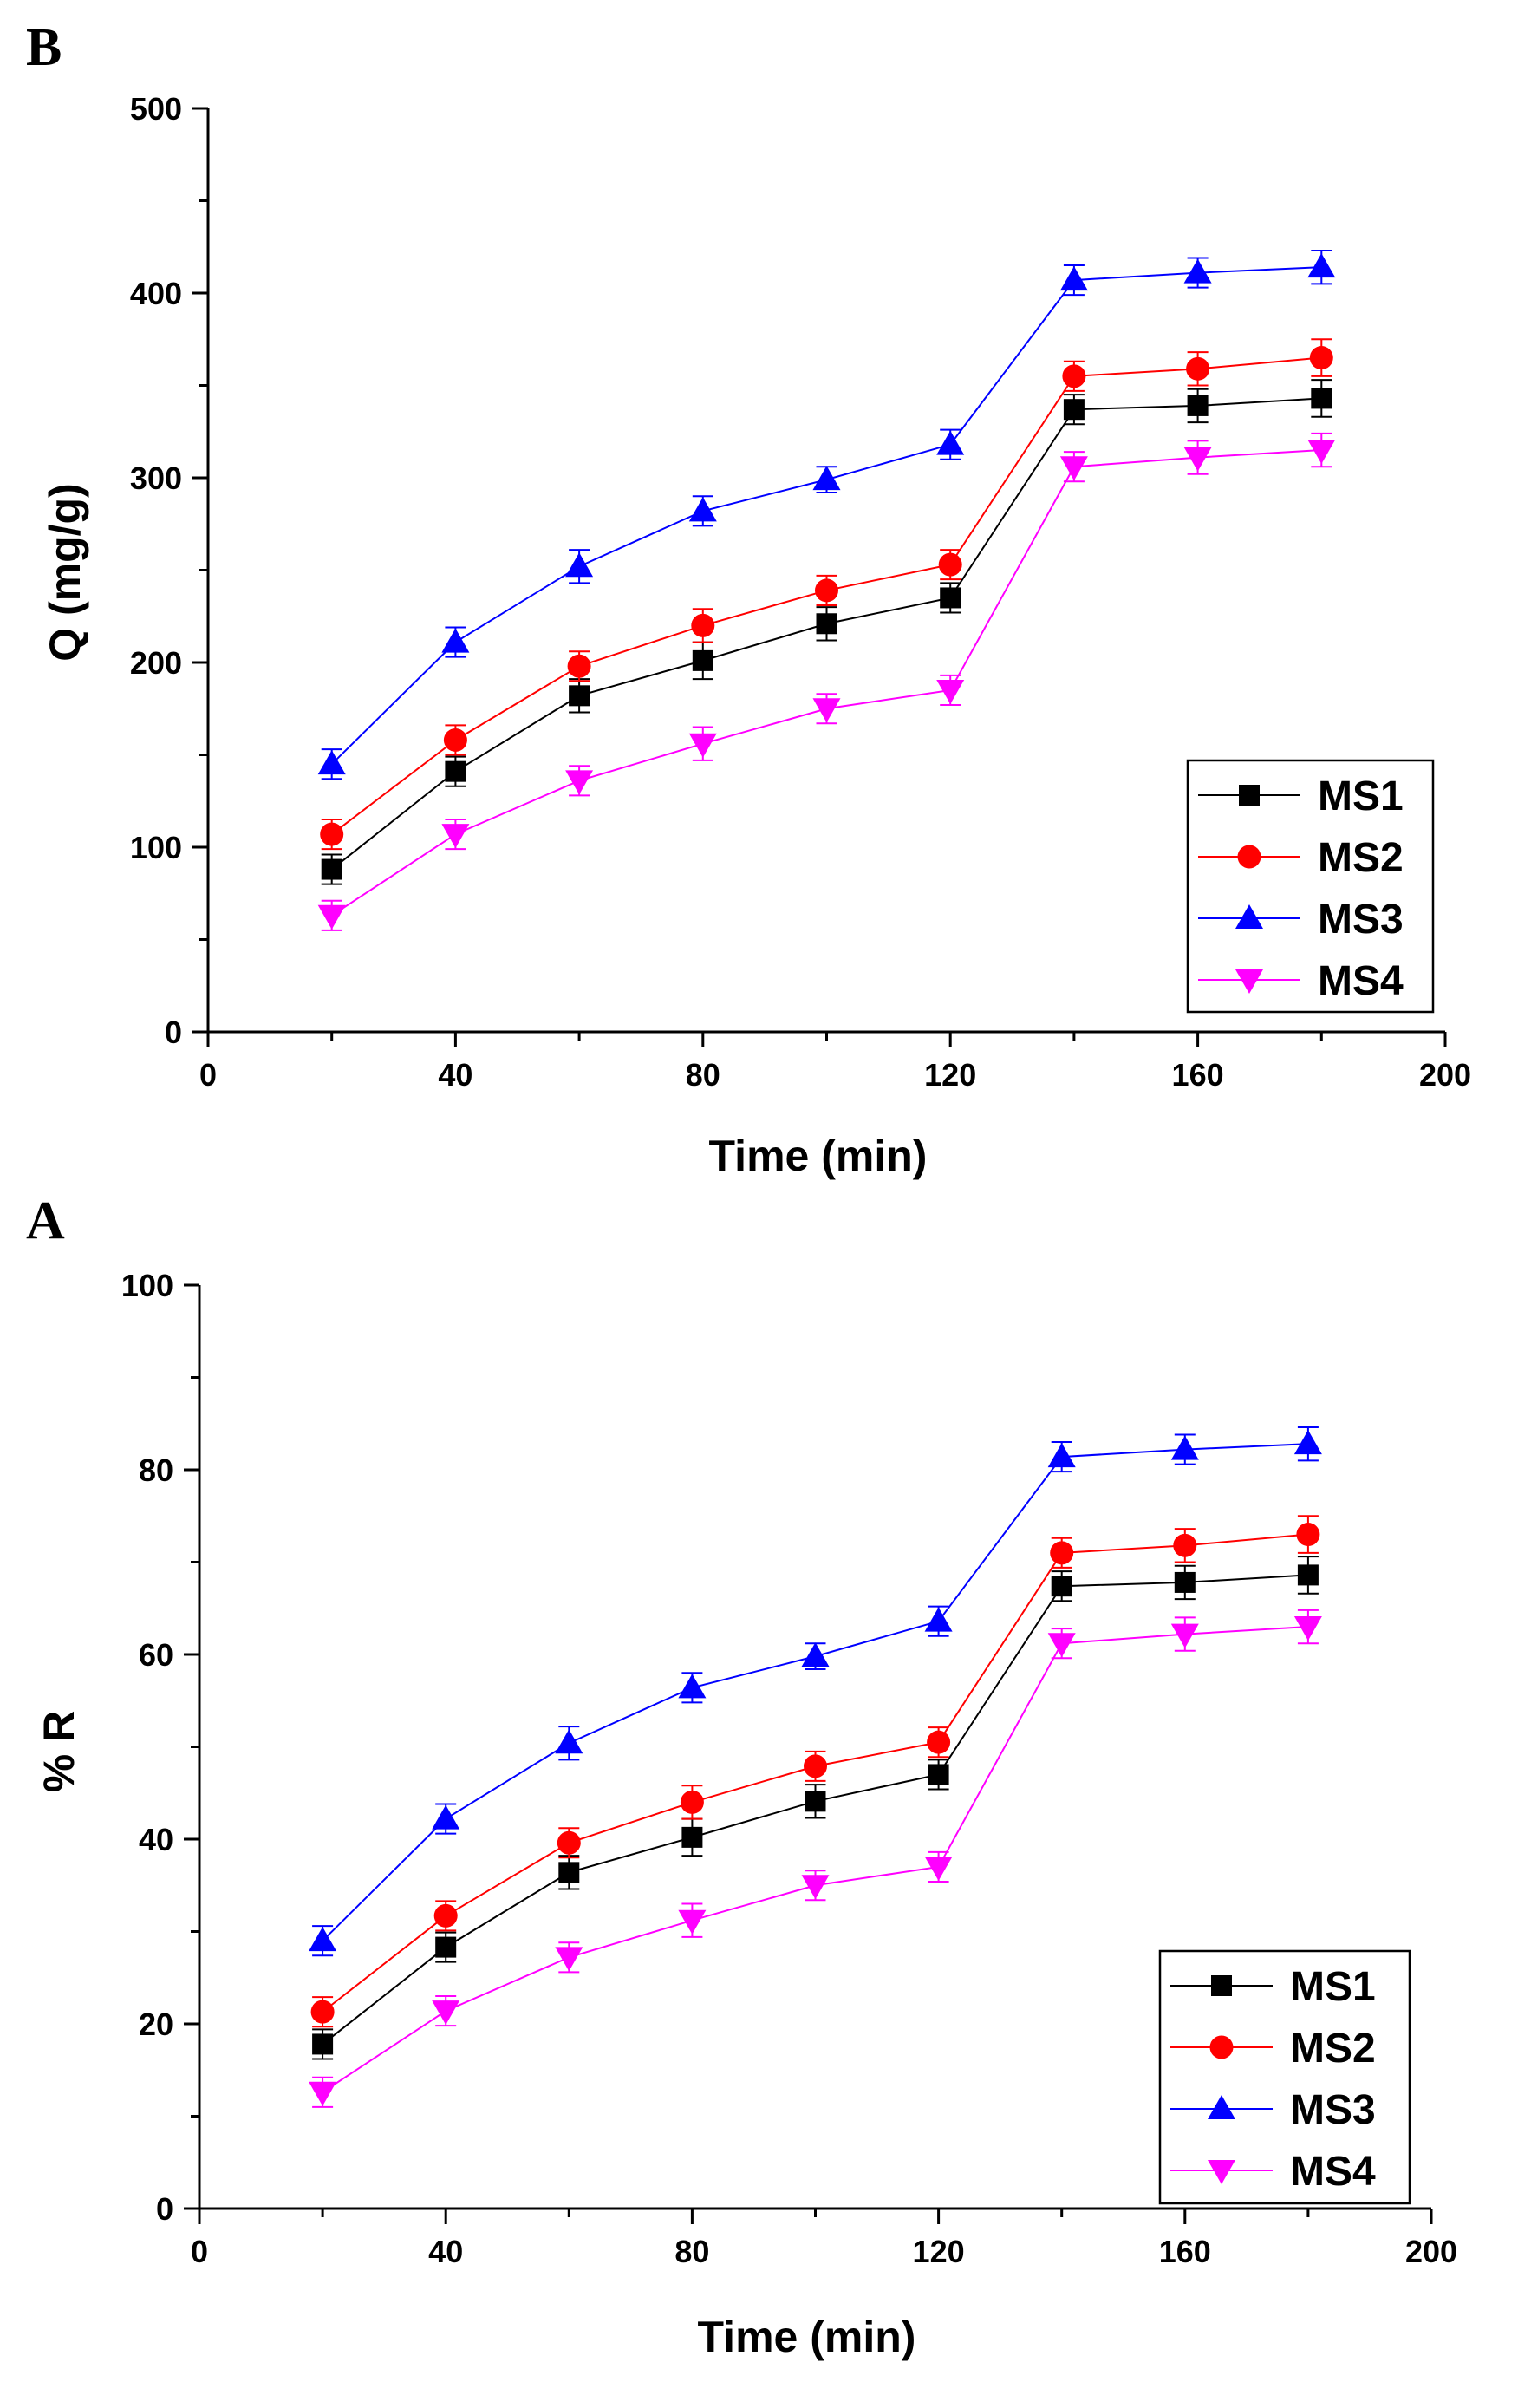 Image resolution: width=1518 pixels, height=2408 pixels. I want to click on legend: MS1 MS2 MS3 MS4, so click(1284, 2077).